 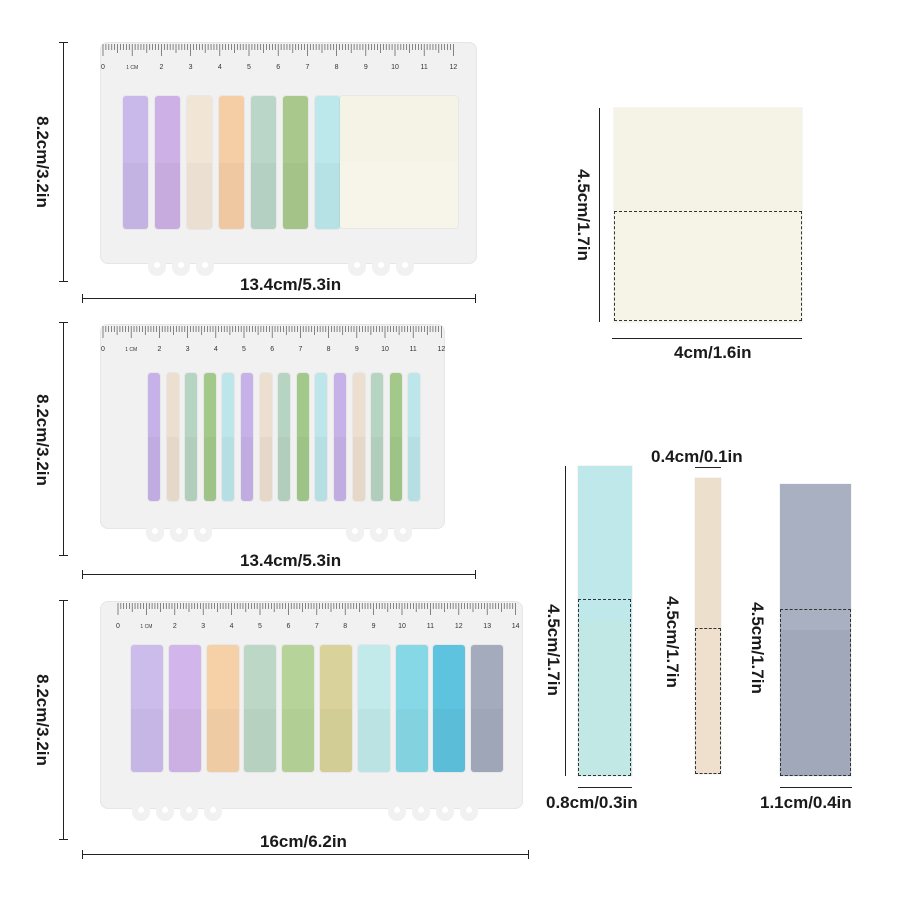 What do you see at coordinates (553, 650) in the screenshot?
I see `strip-a-height-label: 4.5cm/1.7in` at bounding box center [553, 650].